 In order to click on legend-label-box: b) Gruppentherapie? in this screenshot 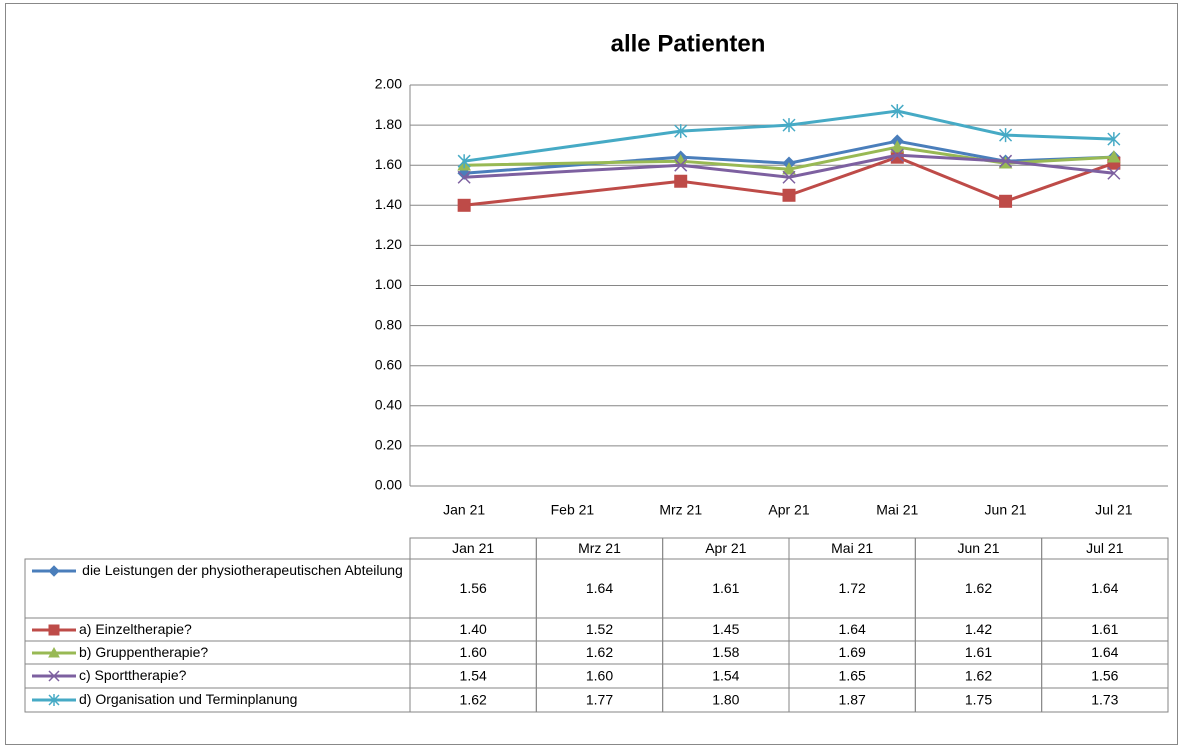, I will do `click(144, 652)`.